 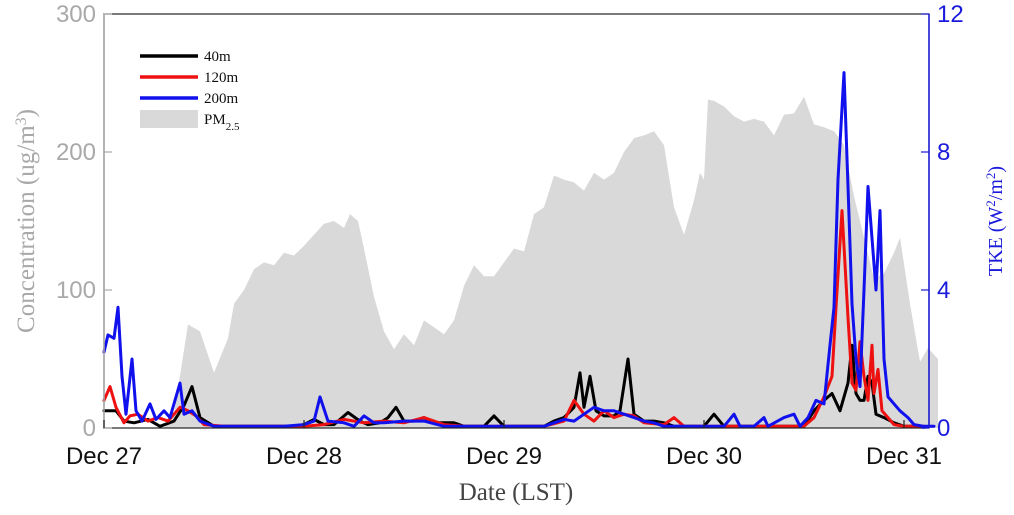 I want to click on y-left-tick-label: 100, so click(x=76, y=290).